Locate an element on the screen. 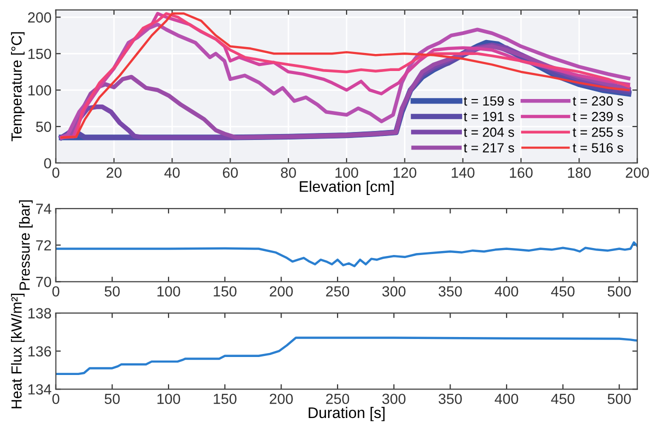 The width and height of the screenshot is (657, 430). y-tick-label: 0 is located at coordinates (48, 163).